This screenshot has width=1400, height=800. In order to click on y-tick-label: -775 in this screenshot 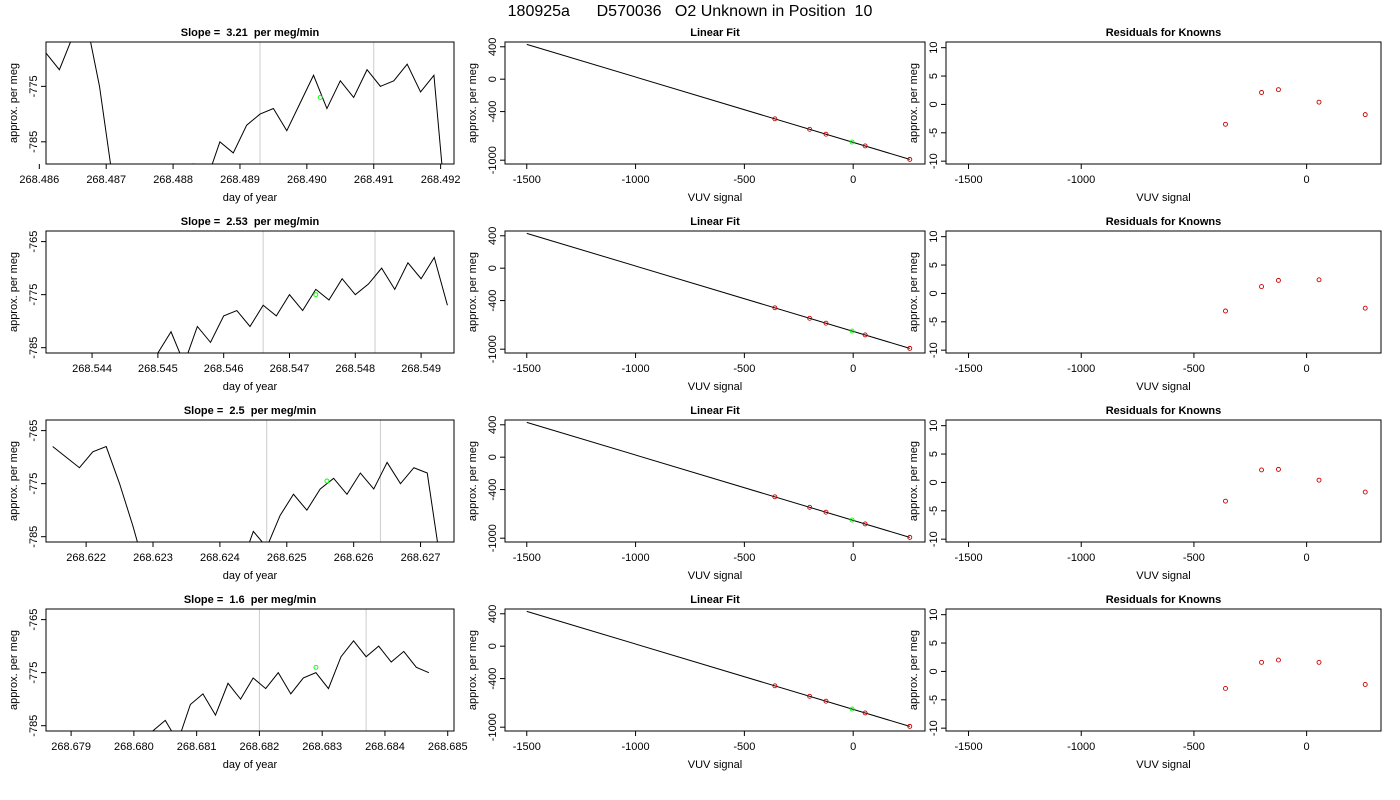, I will do `click(34, 86)`.